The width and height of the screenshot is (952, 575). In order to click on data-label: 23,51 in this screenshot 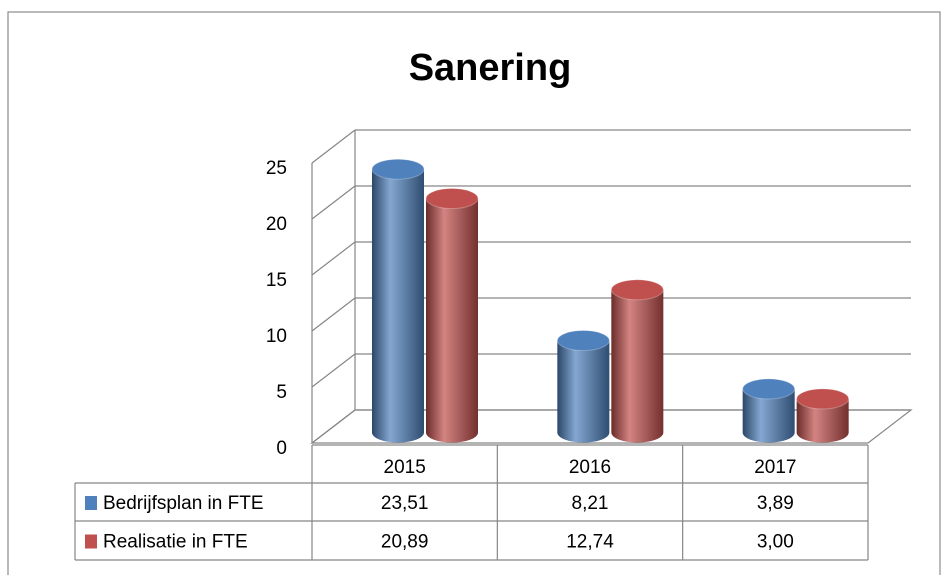, I will do `click(405, 503)`.